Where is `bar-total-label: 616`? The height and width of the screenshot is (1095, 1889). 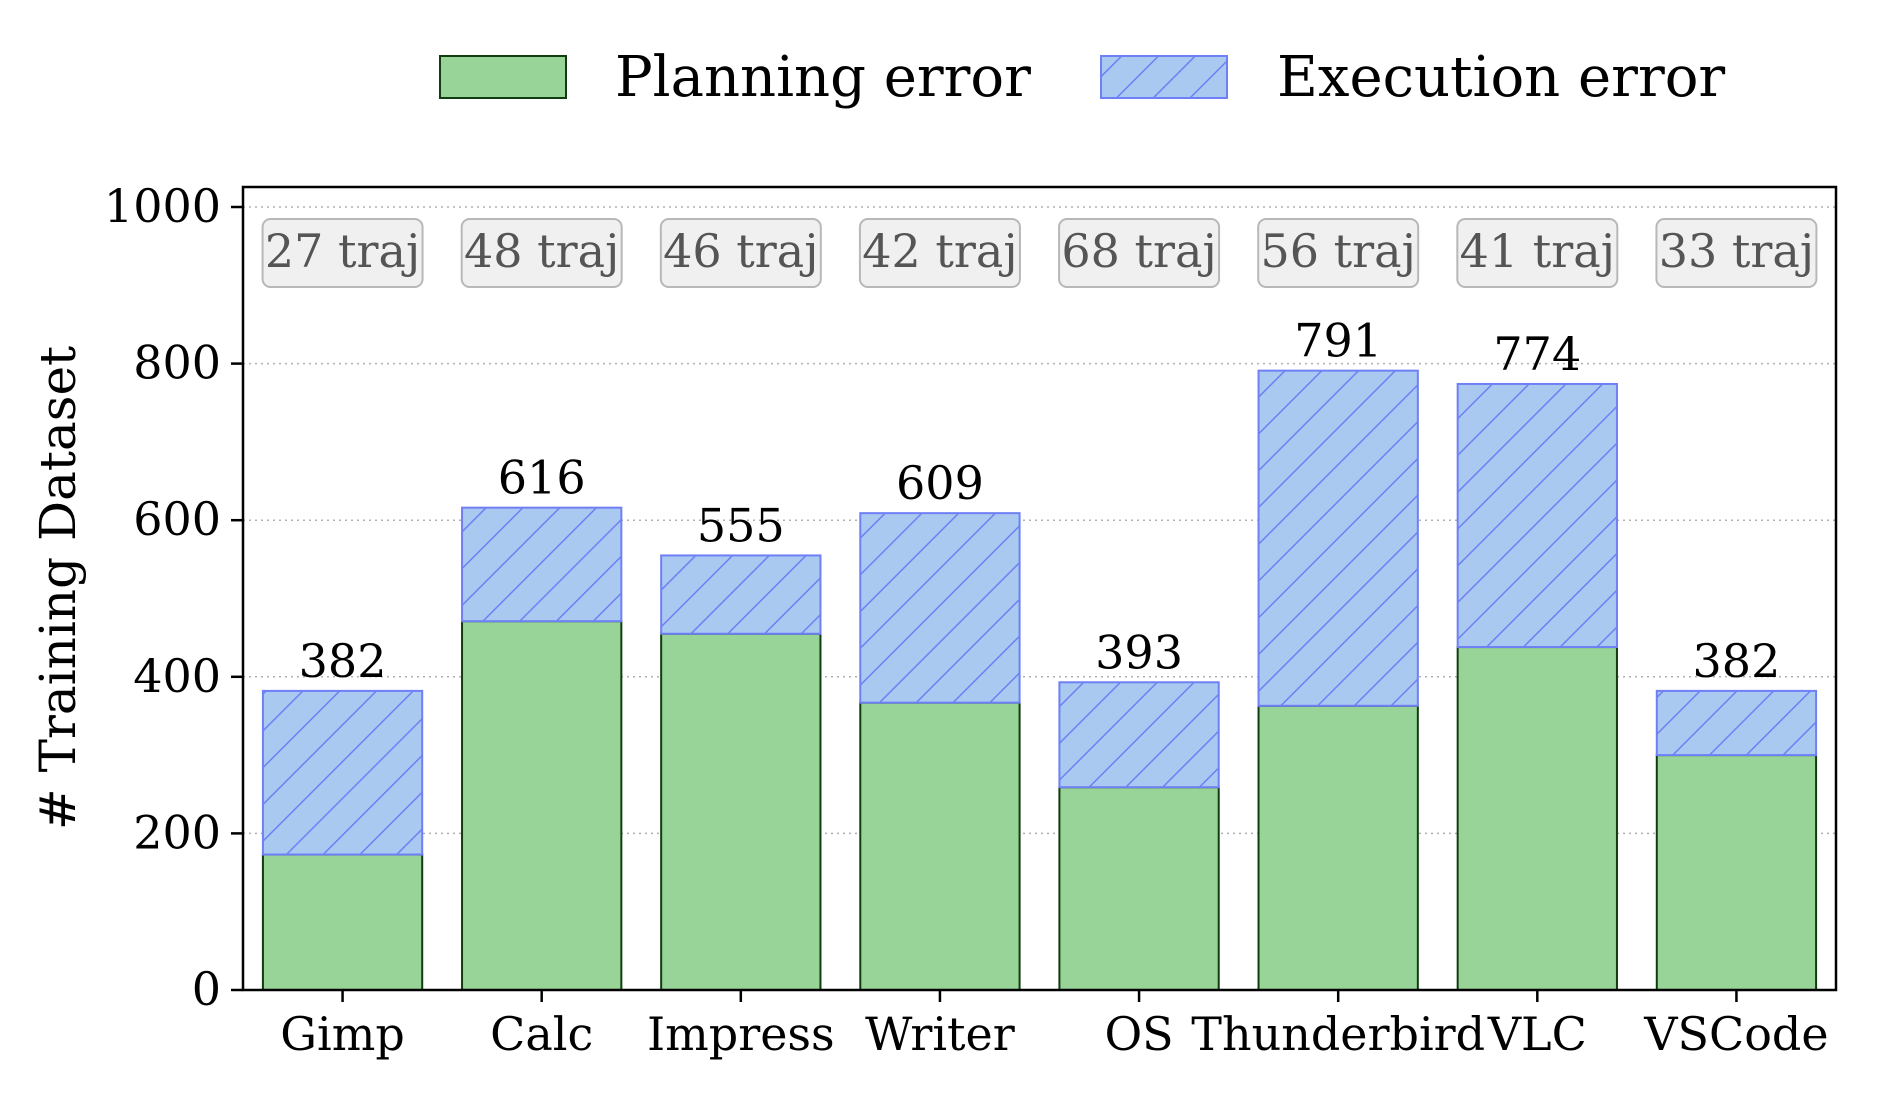 bar-total-label: 616 is located at coordinates (542, 478).